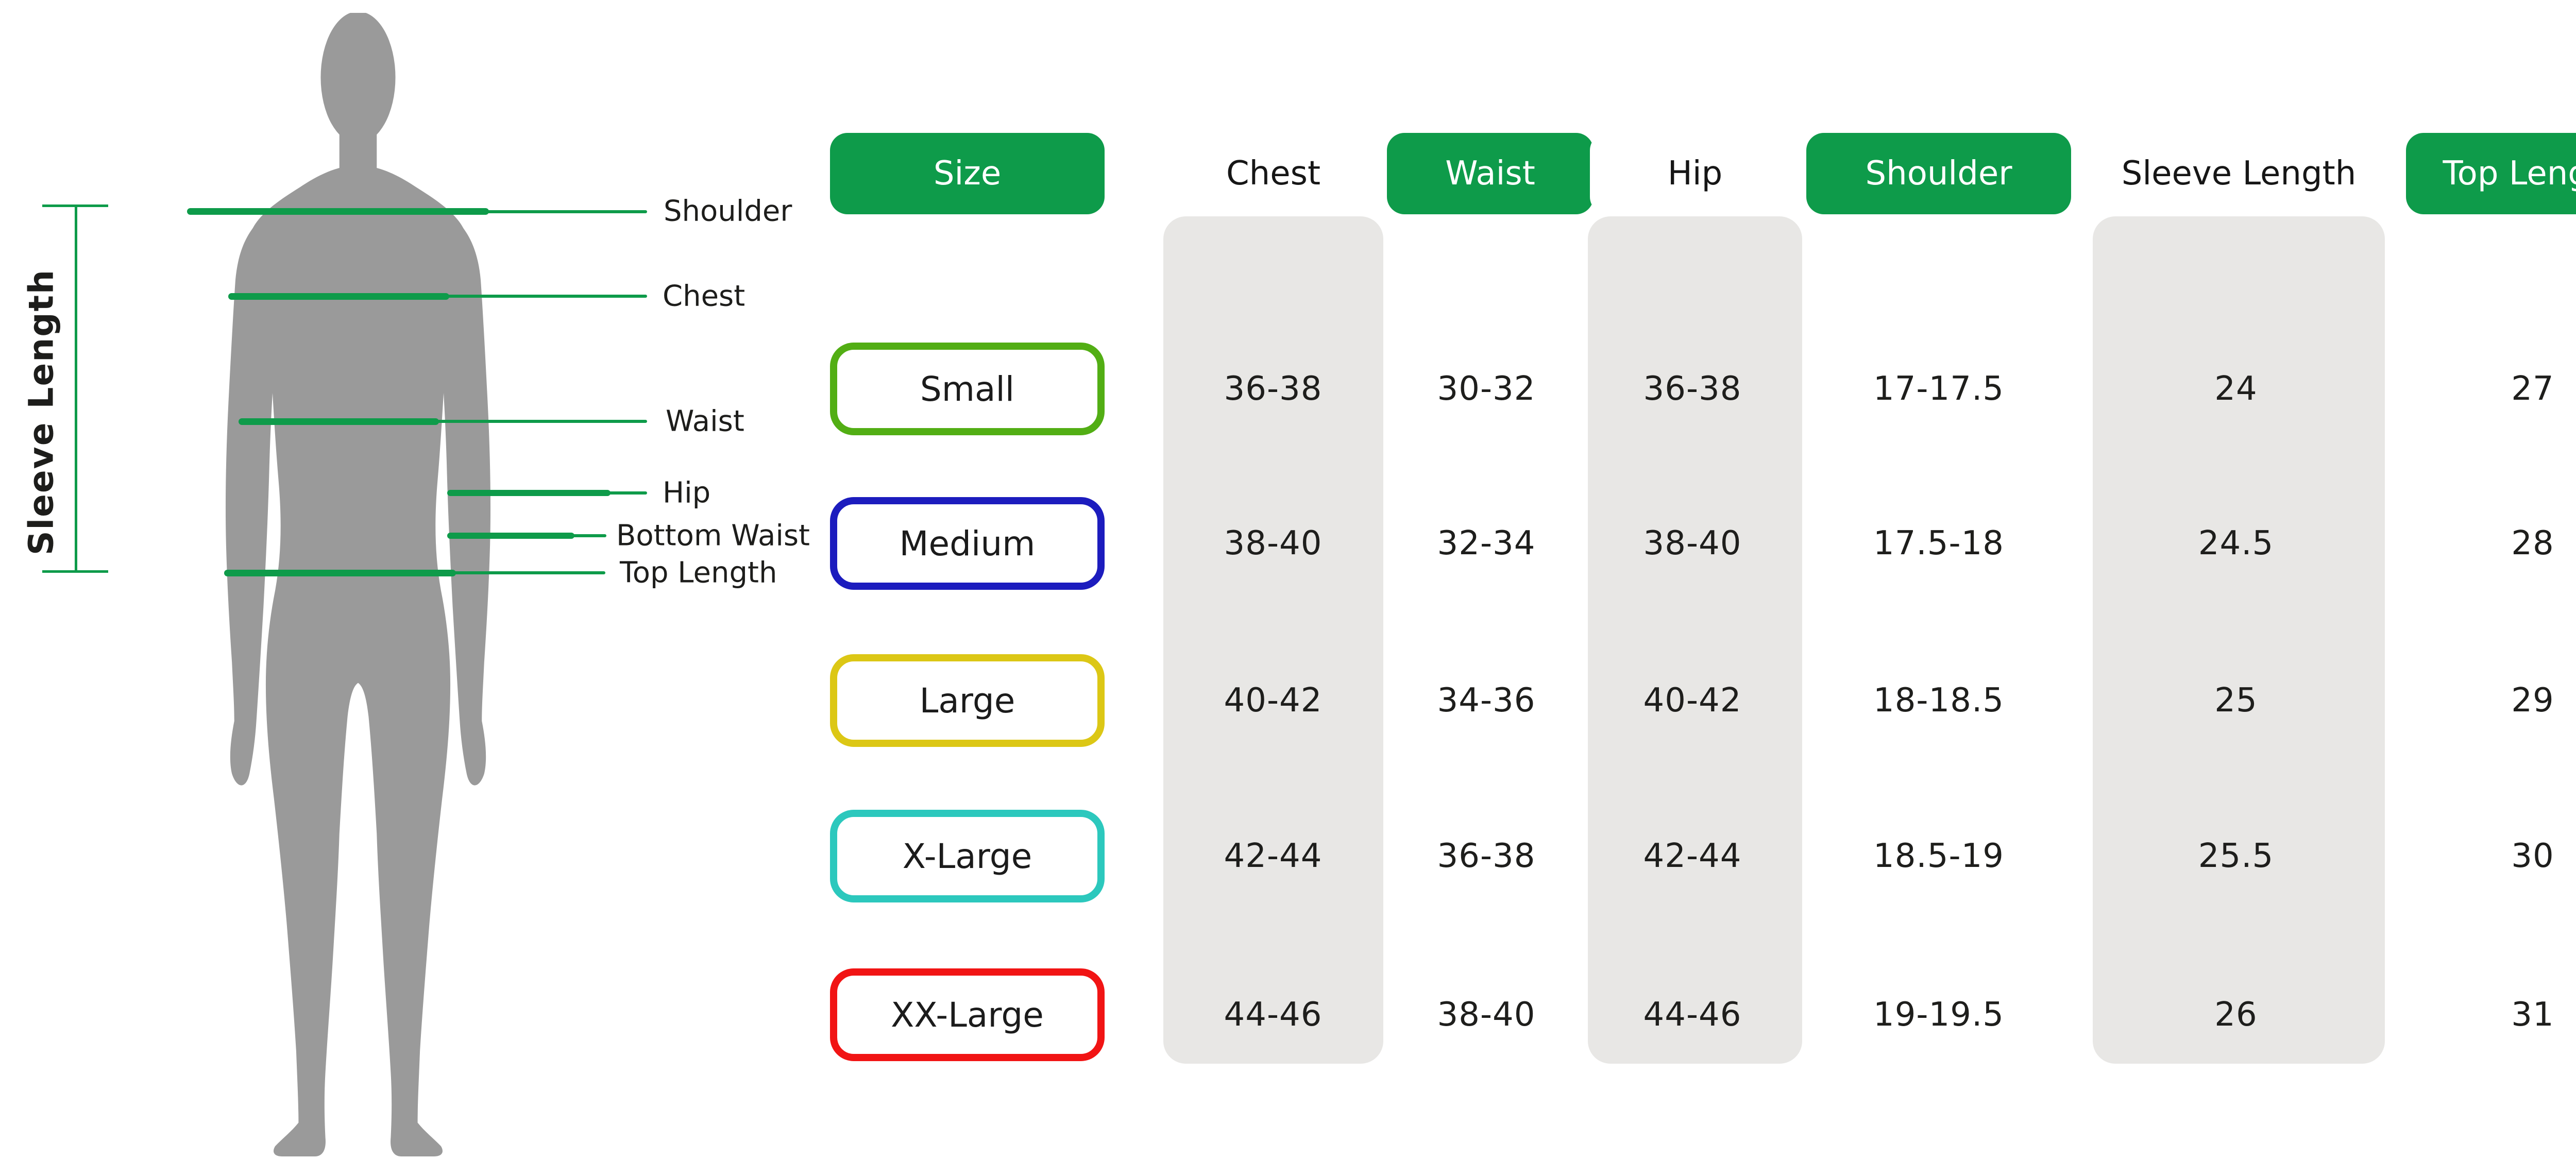 This screenshot has width=2576, height=1159. Describe the element at coordinates (529, 572) in the screenshot. I see `top-length-leader-line` at that location.